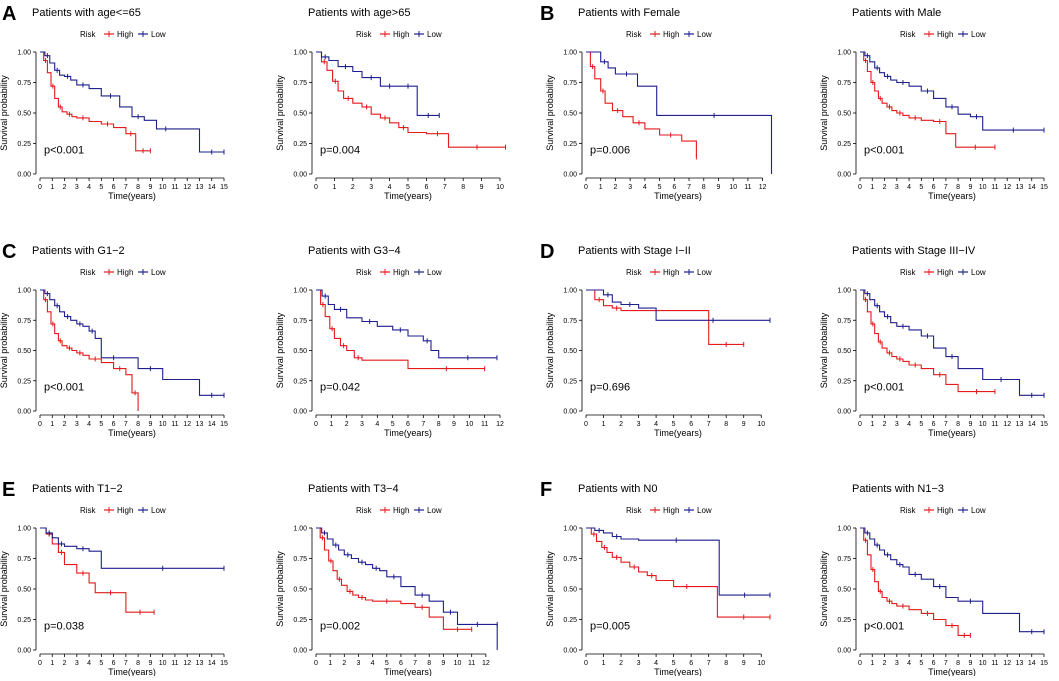 The image size is (1059, 681). I want to click on panel-title: Patients with age>65, so click(359, 13).